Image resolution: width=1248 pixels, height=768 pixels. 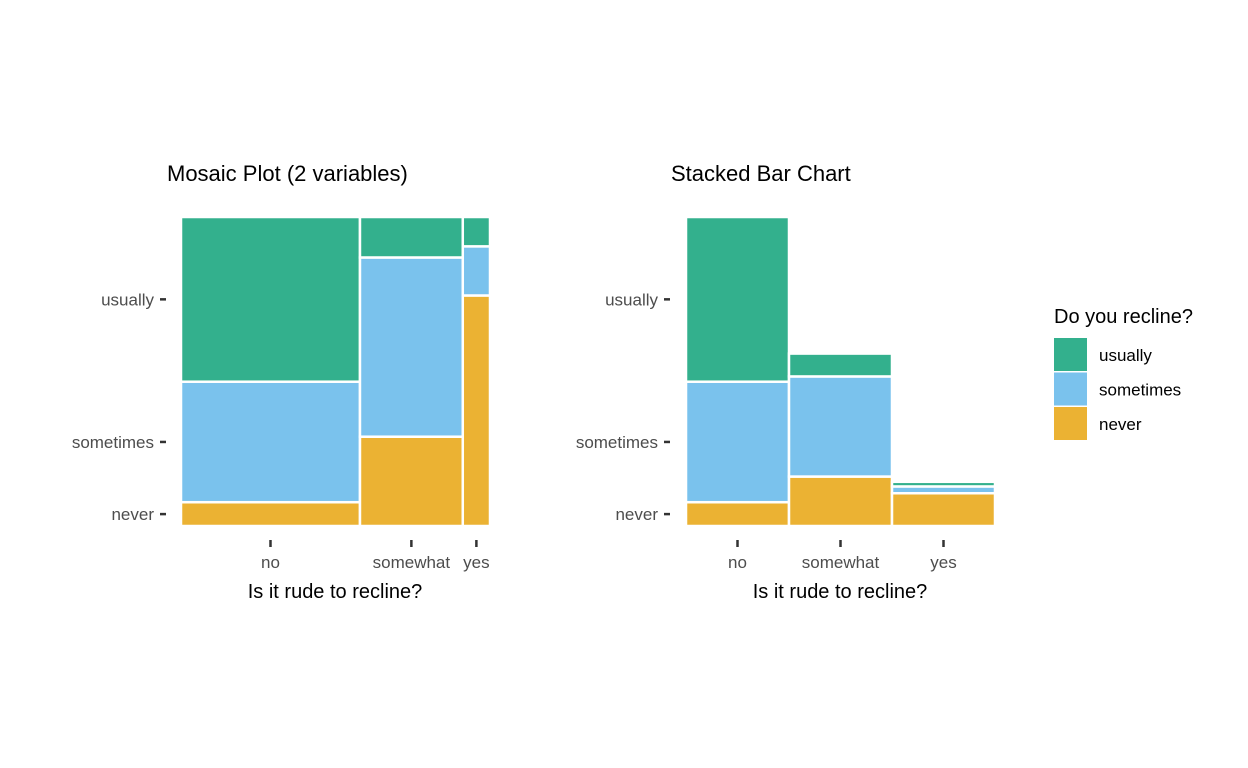 I want to click on bar-no-sometimes, so click(x=737, y=442).